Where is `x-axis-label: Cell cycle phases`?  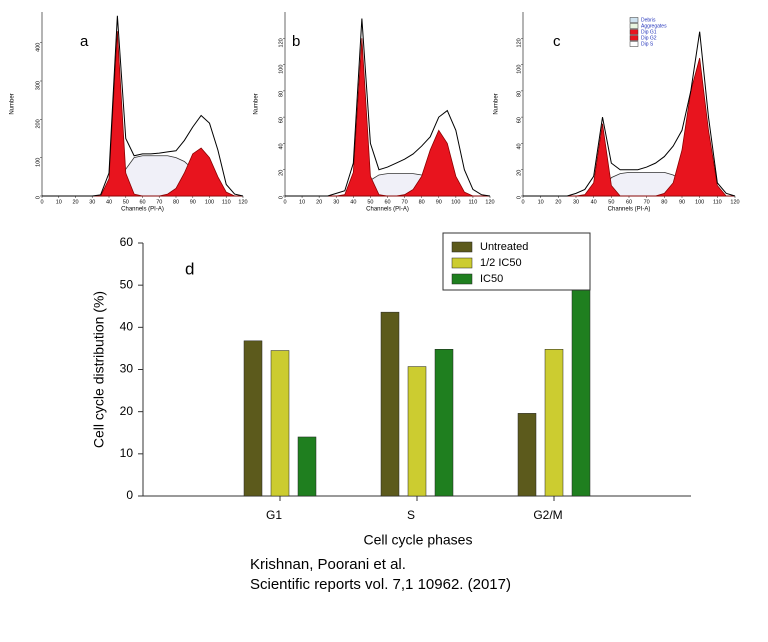
x-axis-label: Cell cycle phases is located at coordinates (418, 540).